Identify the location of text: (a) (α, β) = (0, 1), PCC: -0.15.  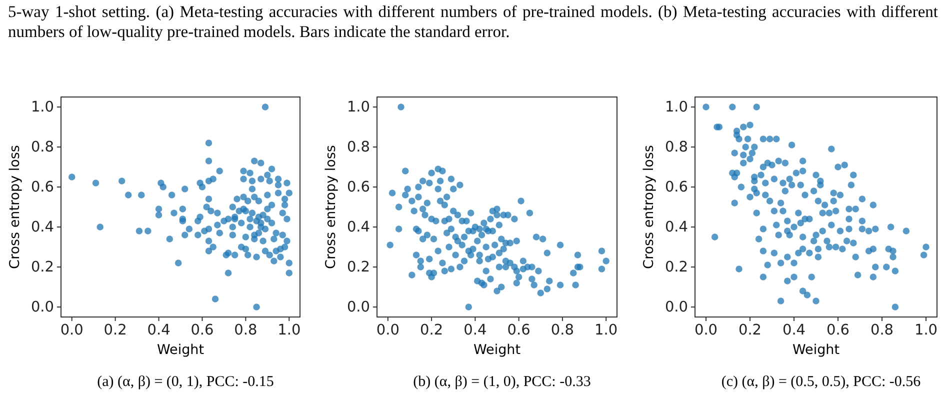
(185, 382).